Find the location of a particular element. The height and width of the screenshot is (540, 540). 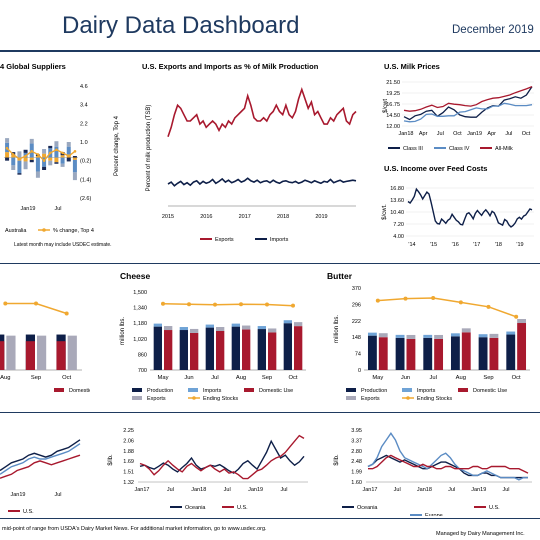

ch-x-tick: Oct is located at coordinates (292, 378).